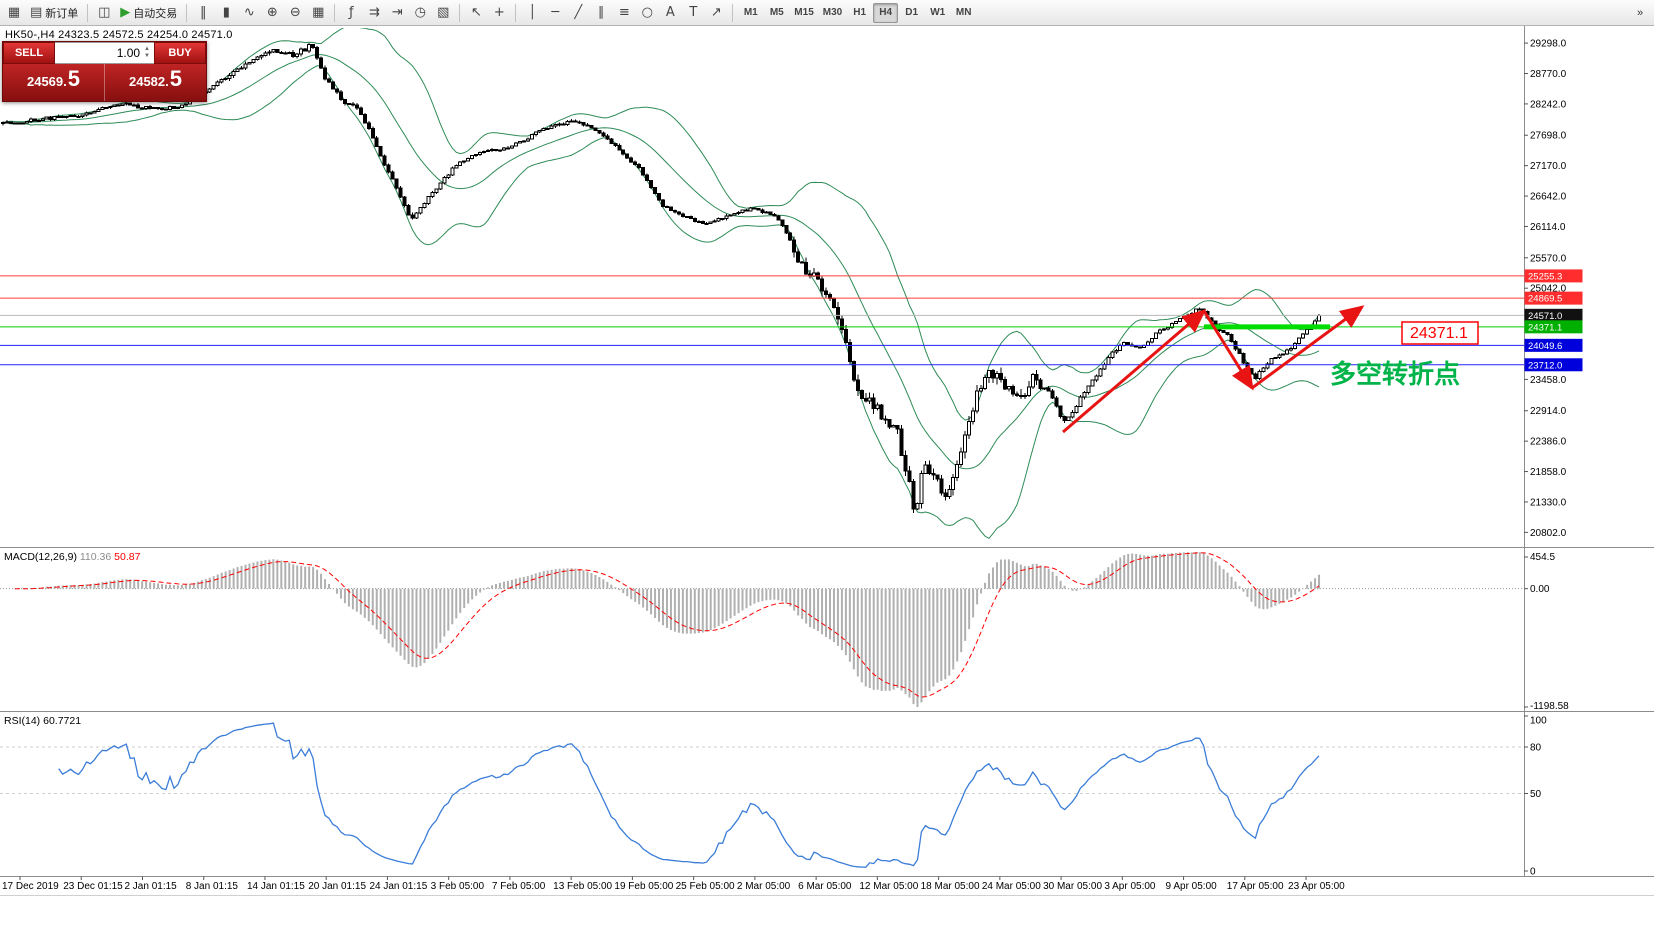  I want to click on line-chart-button: ∿, so click(249, 13).